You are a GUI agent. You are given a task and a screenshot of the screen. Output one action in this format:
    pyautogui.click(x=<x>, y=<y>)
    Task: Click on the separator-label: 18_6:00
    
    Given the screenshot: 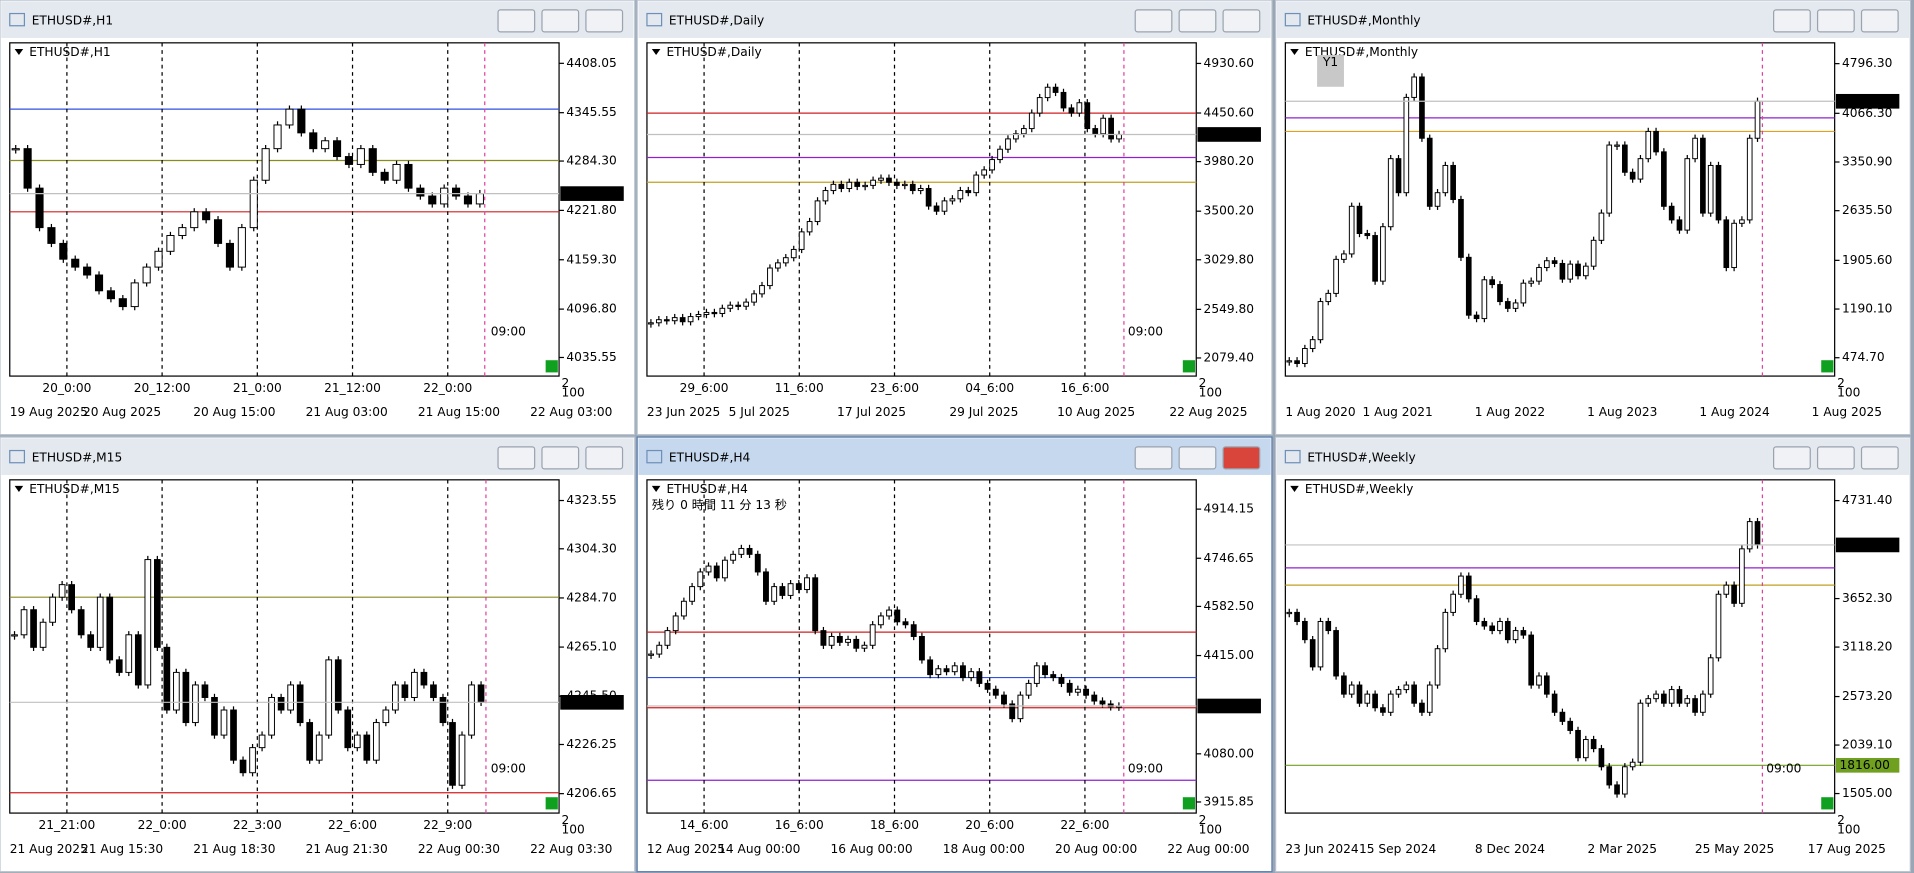 What is the action you would take?
    pyautogui.click(x=894, y=825)
    